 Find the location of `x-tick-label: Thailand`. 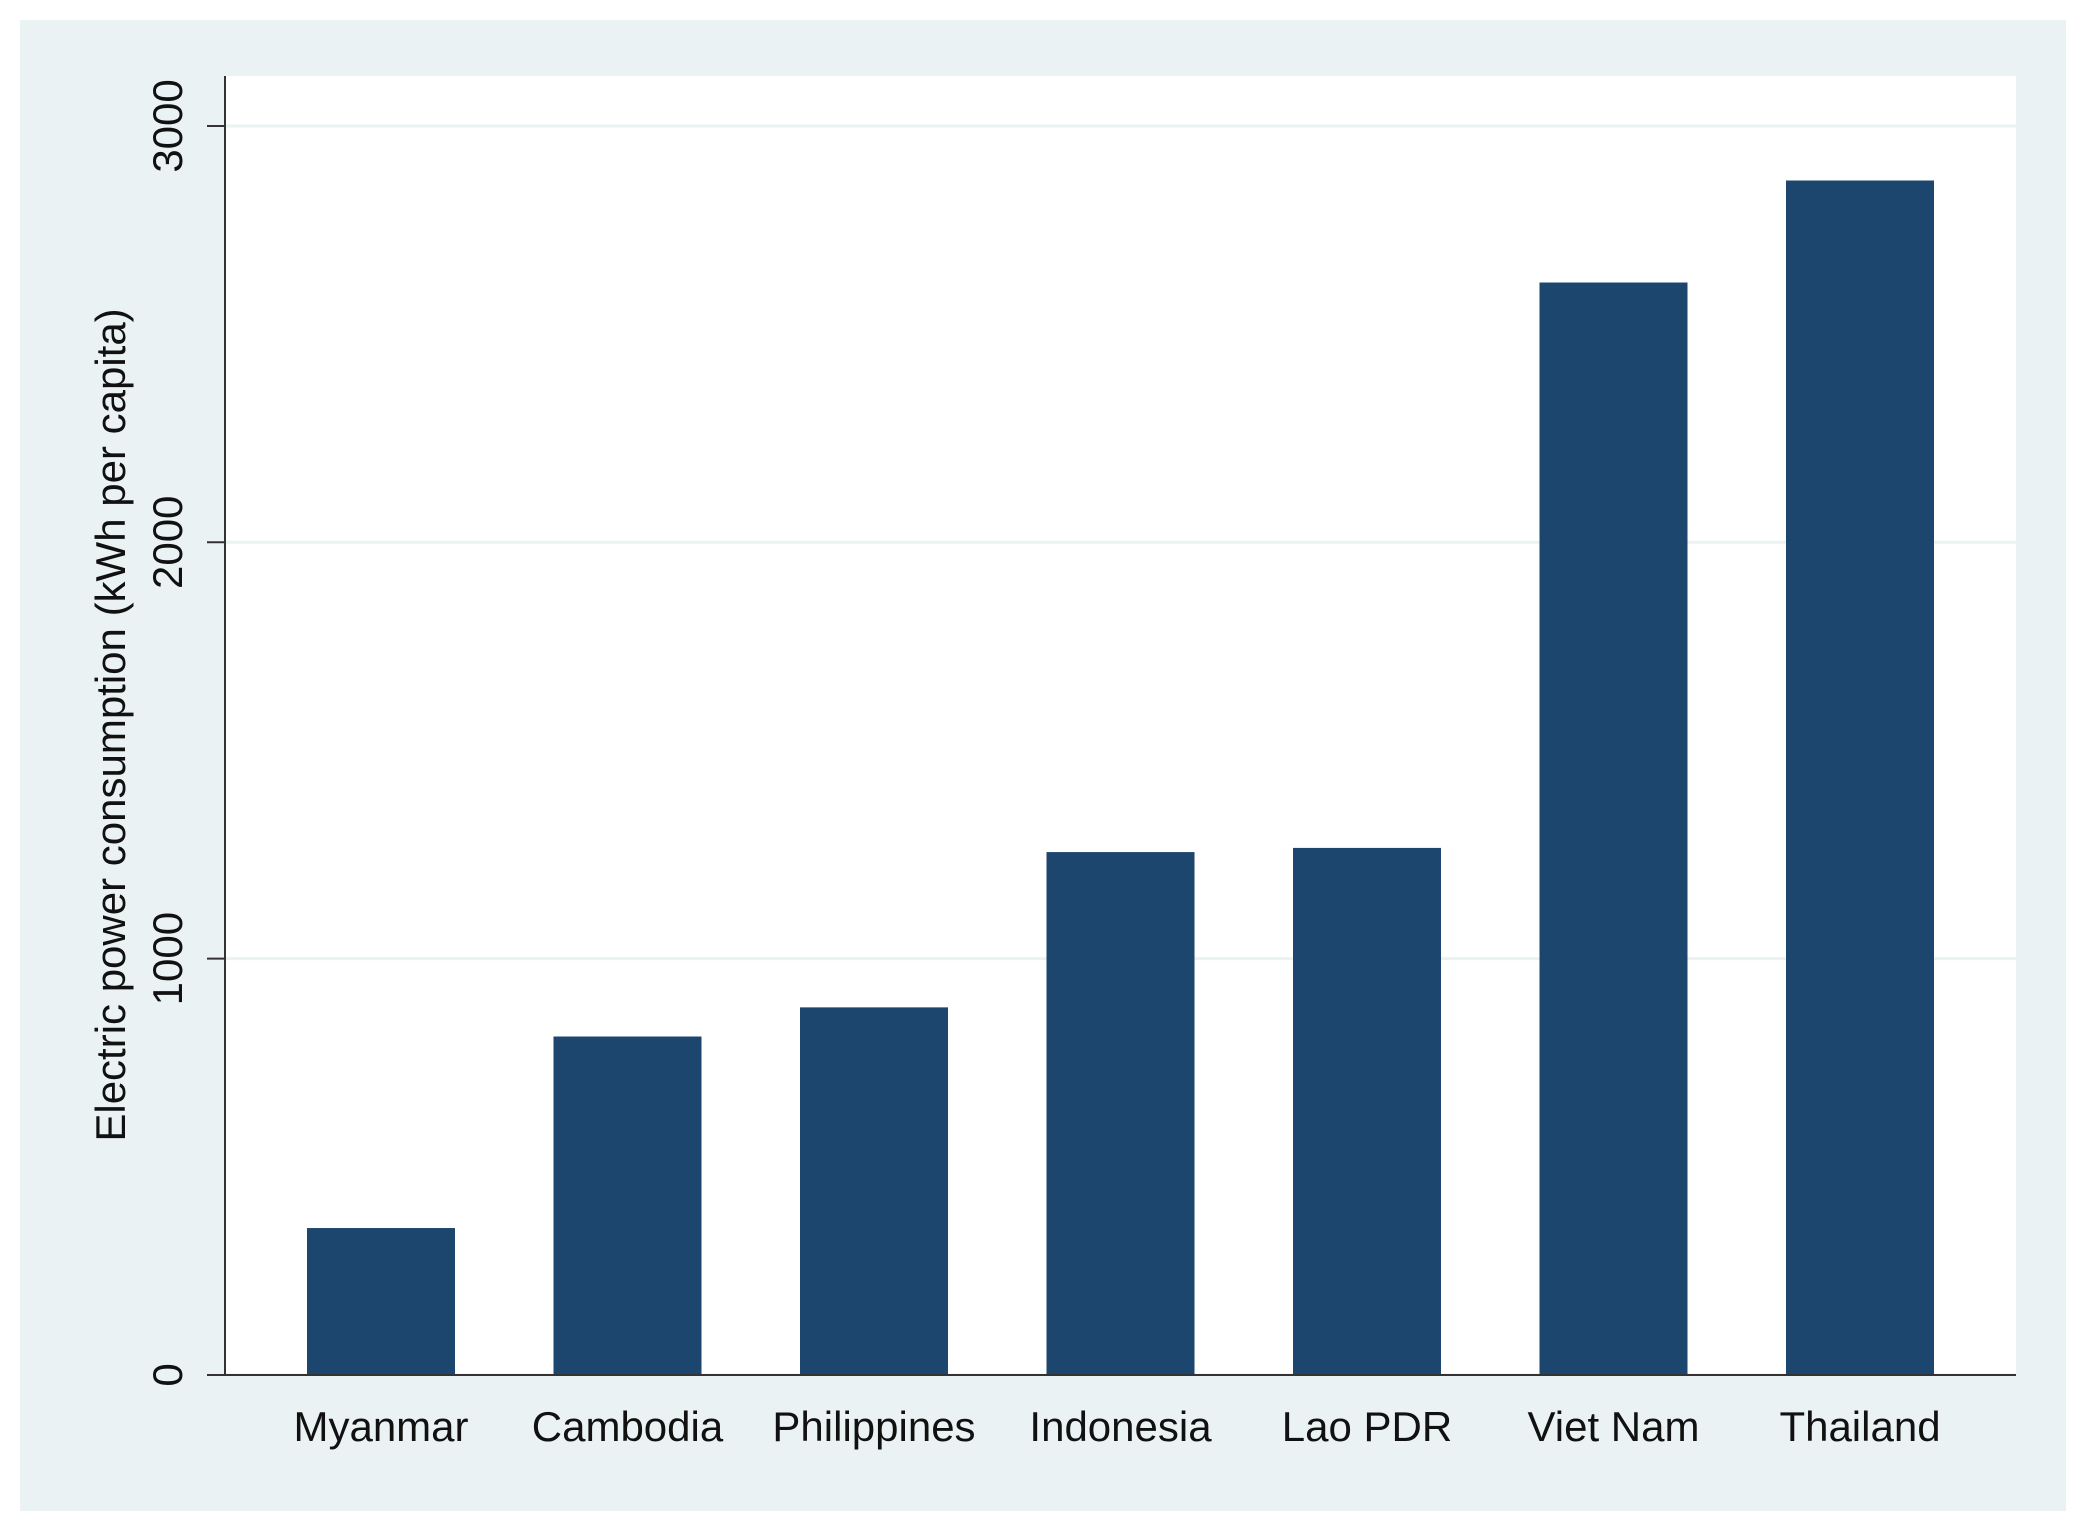

x-tick-label: Thailand is located at coordinates (1859, 1426).